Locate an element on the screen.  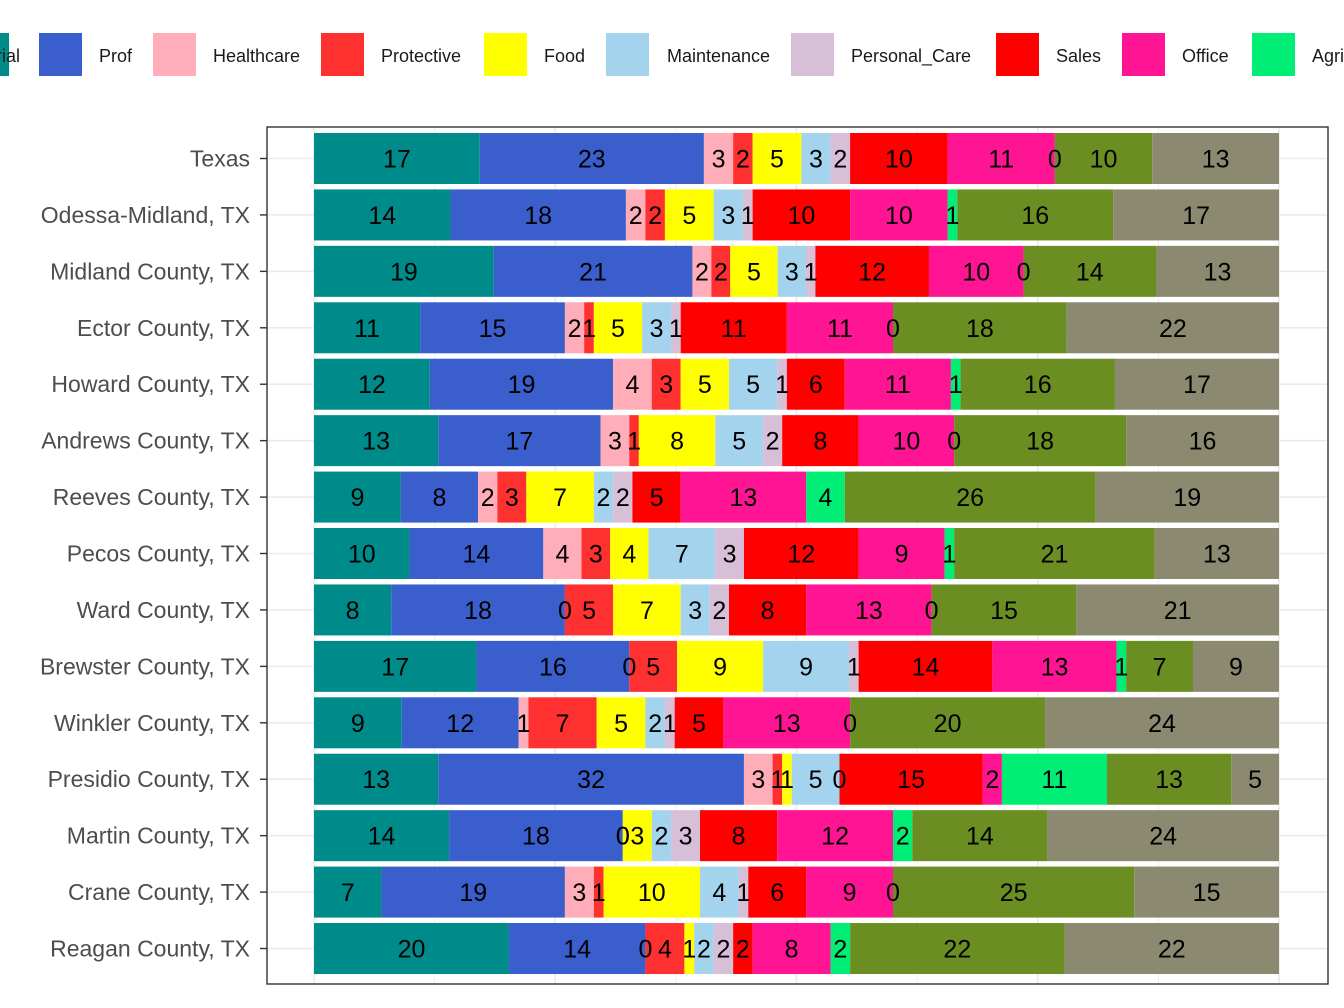
bar-segment-midland-county-tx-sales is located at coordinates (872, 271).